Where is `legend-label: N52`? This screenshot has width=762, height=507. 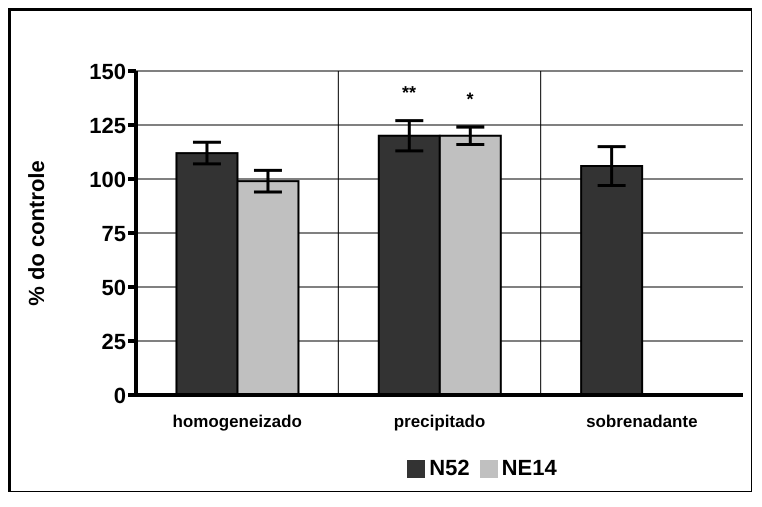
legend-label: N52 is located at coordinates (449, 467).